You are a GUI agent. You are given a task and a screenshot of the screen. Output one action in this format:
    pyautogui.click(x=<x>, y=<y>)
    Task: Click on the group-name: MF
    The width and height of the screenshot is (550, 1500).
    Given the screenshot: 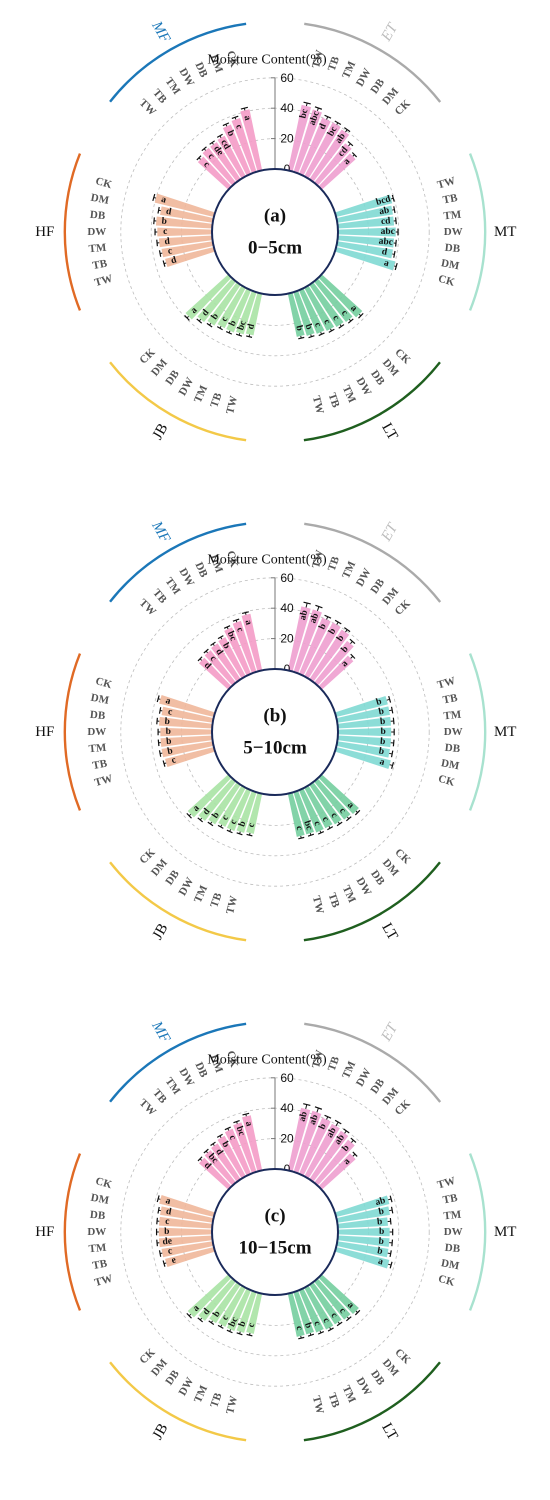 What is the action you would take?
    pyautogui.click(x=161, y=32)
    